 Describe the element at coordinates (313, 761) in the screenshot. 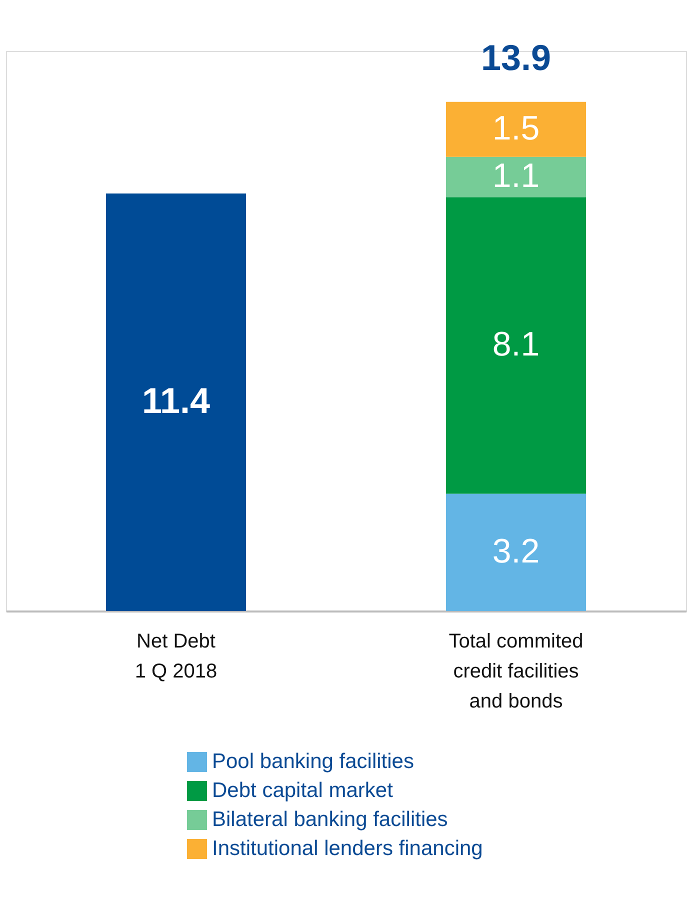

I see `legend-label: Pool banking facilities` at that location.